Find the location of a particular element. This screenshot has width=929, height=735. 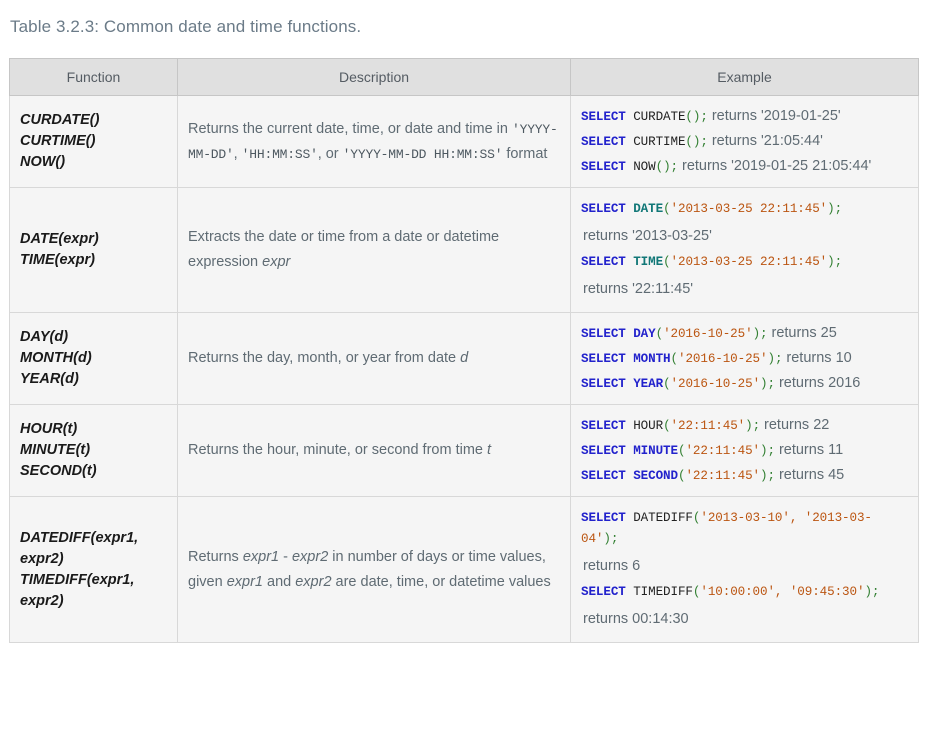

example-line: SELECT TIMEDIFF('10:00:00', '09:45:30'); is located at coordinates (744, 591).